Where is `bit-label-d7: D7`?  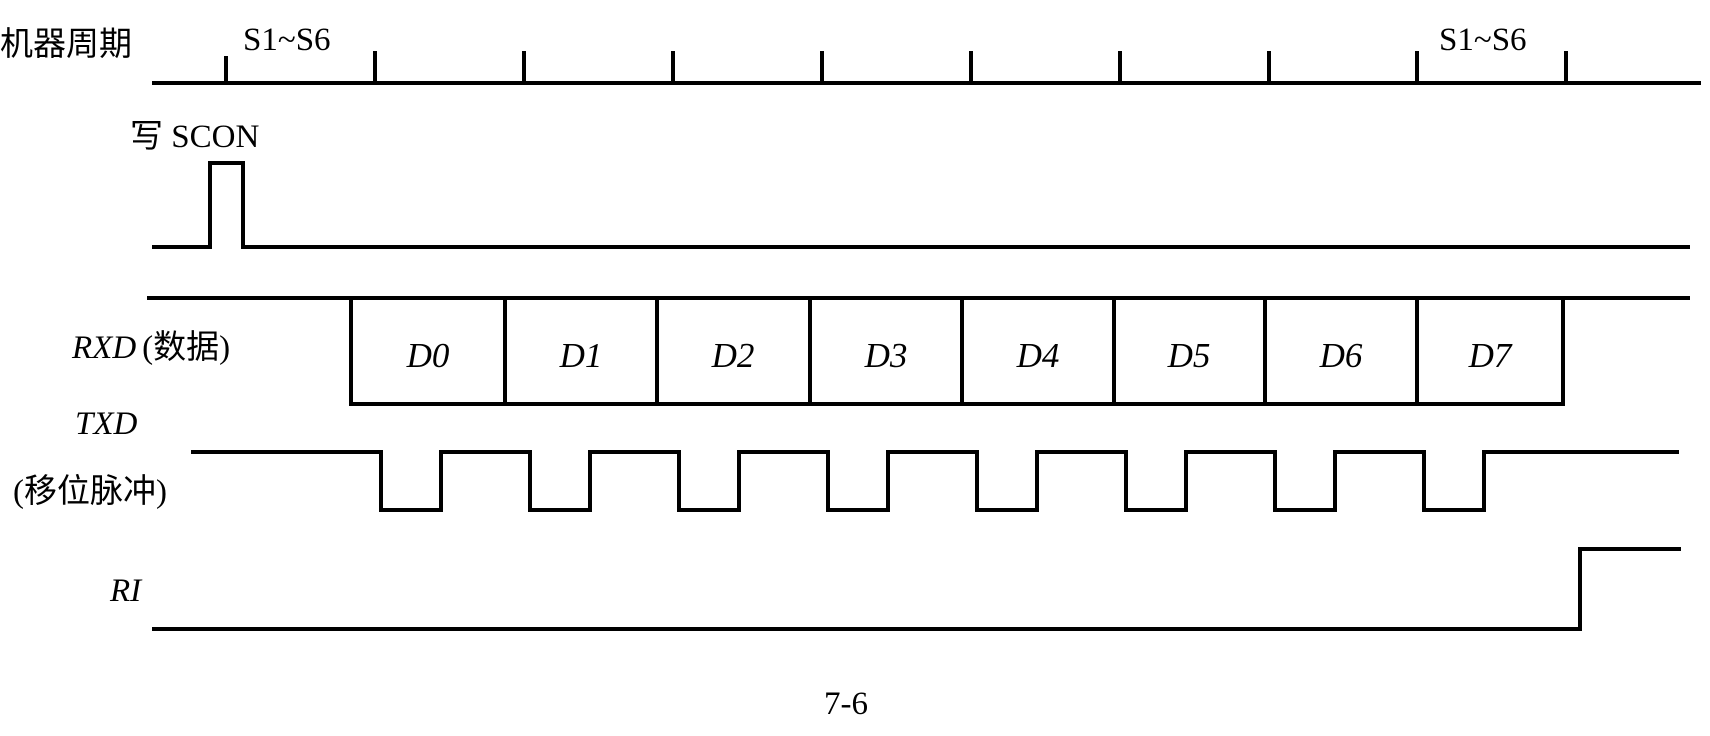
bit-label-d7: D7 is located at coordinates (1490, 355).